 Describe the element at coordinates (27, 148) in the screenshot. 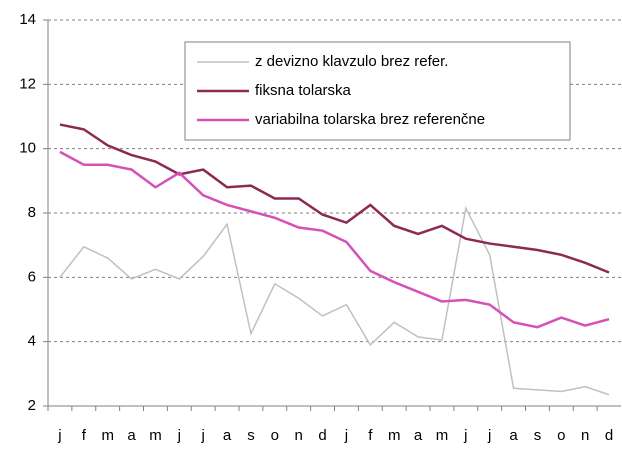

I see `y-tick-label: 10` at that location.